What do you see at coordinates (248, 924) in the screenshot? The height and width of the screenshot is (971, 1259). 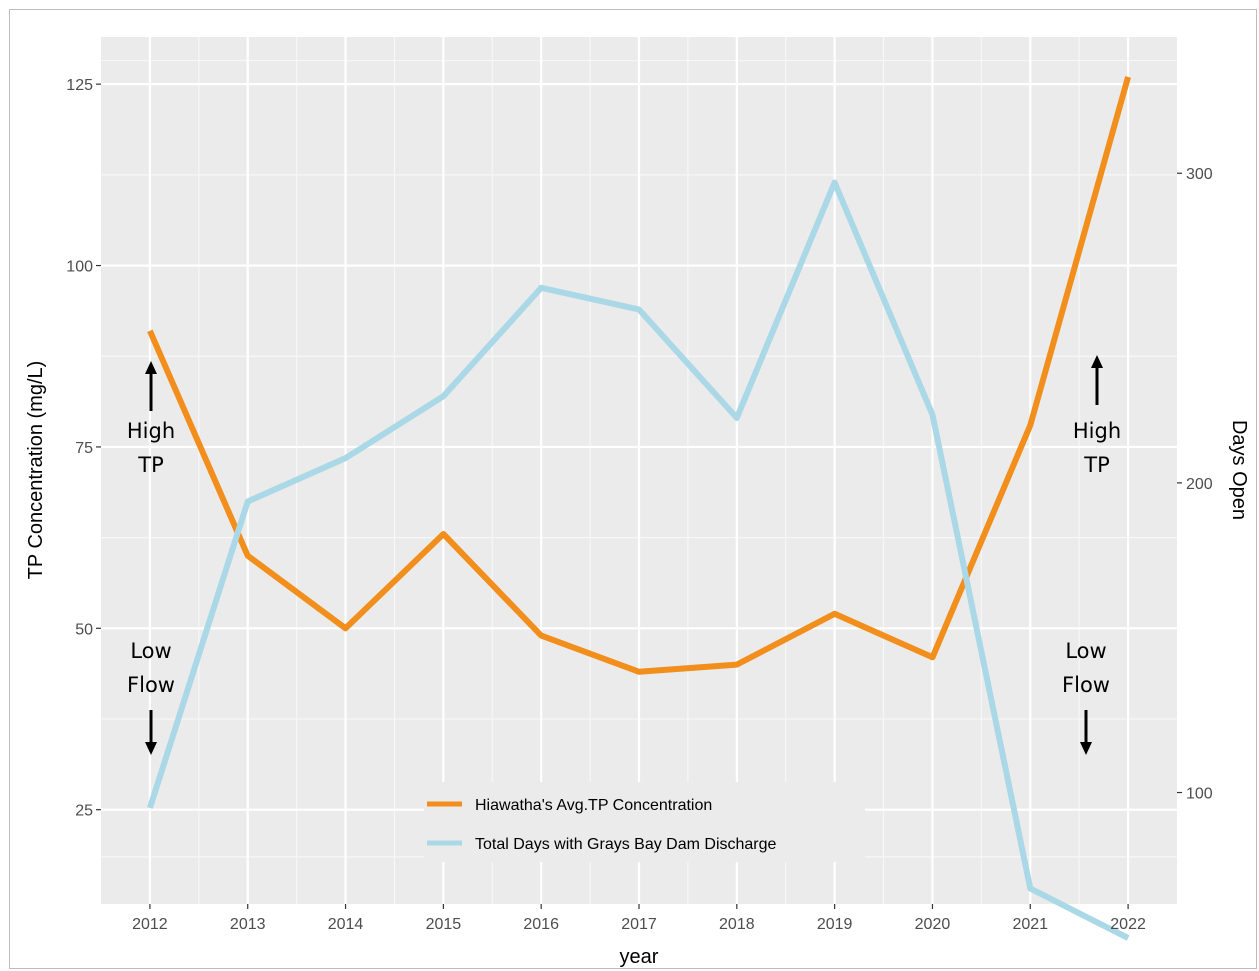 I see `x-tick-label: 2013` at bounding box center [248, 924].